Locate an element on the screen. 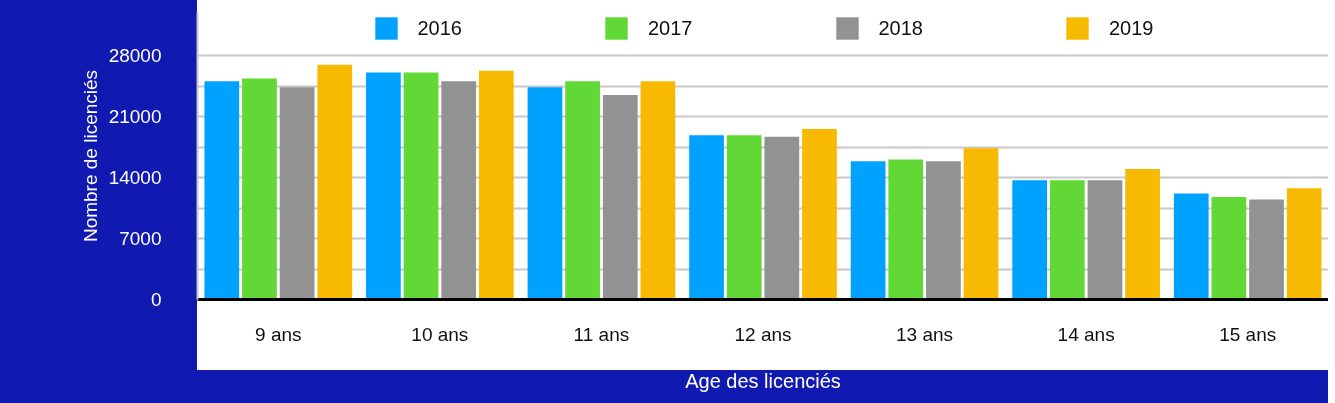 The height and width of the screenshot is (403, 1335). x-axis-title: Age des licenciés is located at coordinates (763, 380).